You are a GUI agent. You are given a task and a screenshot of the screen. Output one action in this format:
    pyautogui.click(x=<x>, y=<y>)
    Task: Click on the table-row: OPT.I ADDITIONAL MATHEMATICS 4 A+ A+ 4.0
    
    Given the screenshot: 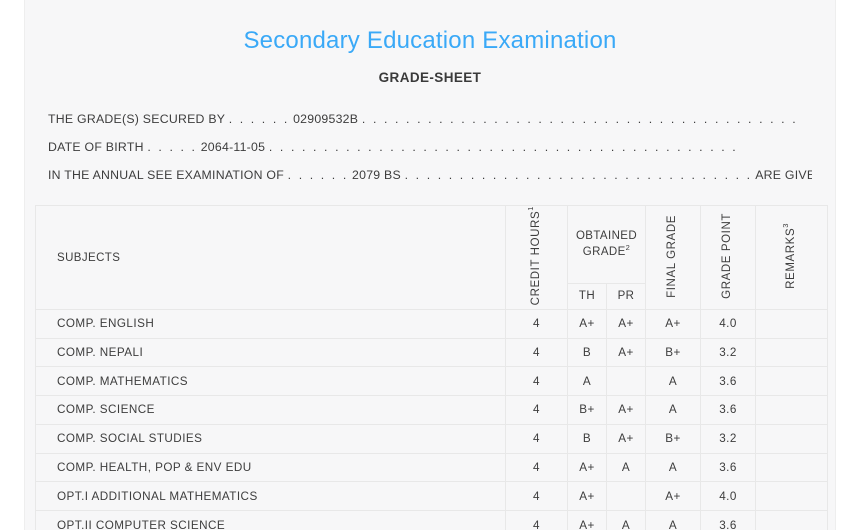 What is the action you would take?
    pyautogui.click(x=432, y=496)
    